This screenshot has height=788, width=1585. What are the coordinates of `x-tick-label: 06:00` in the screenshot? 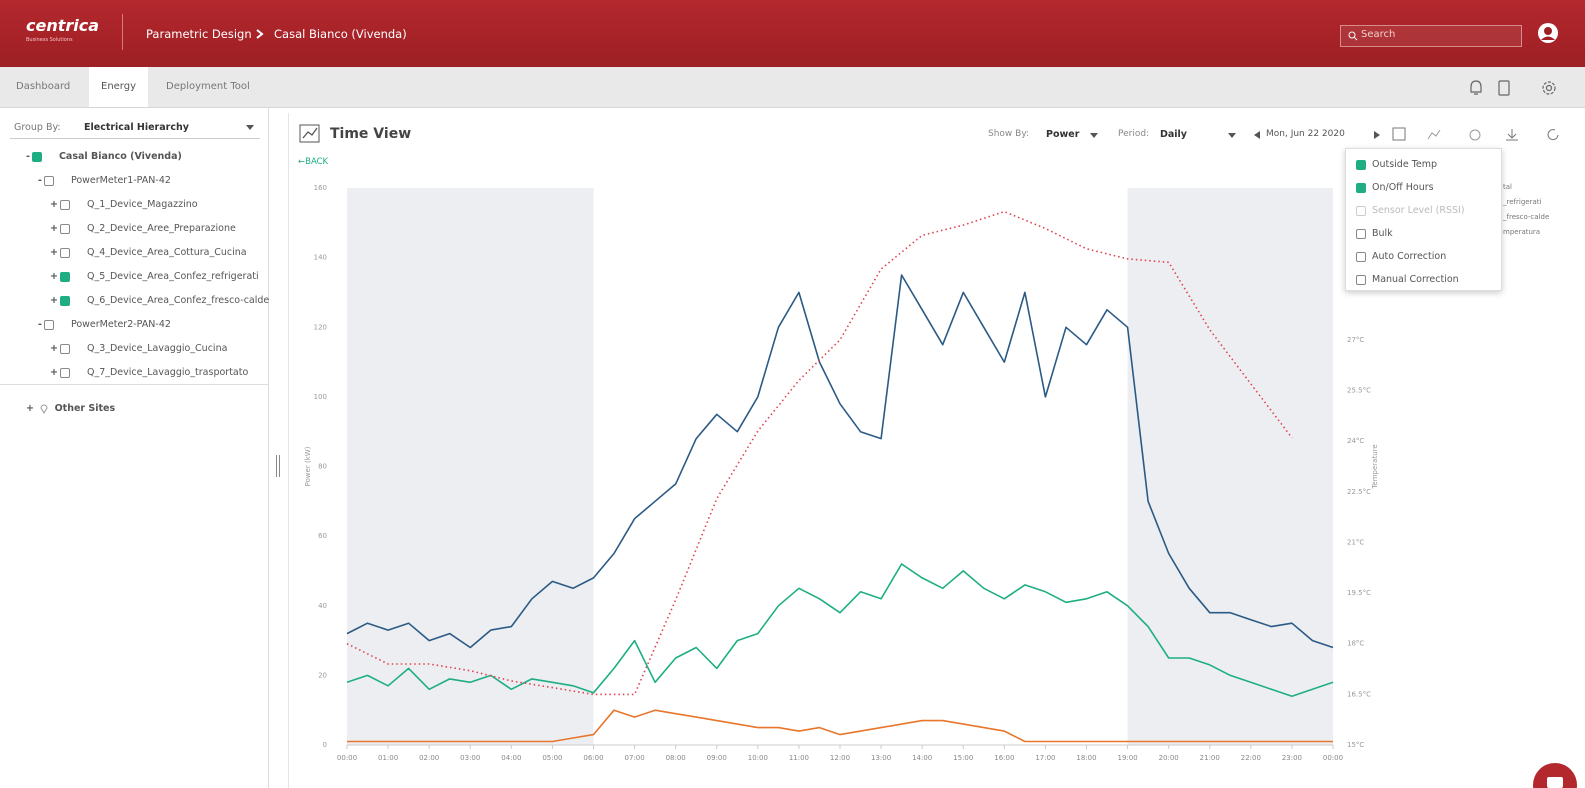 It's located at (593, 758).